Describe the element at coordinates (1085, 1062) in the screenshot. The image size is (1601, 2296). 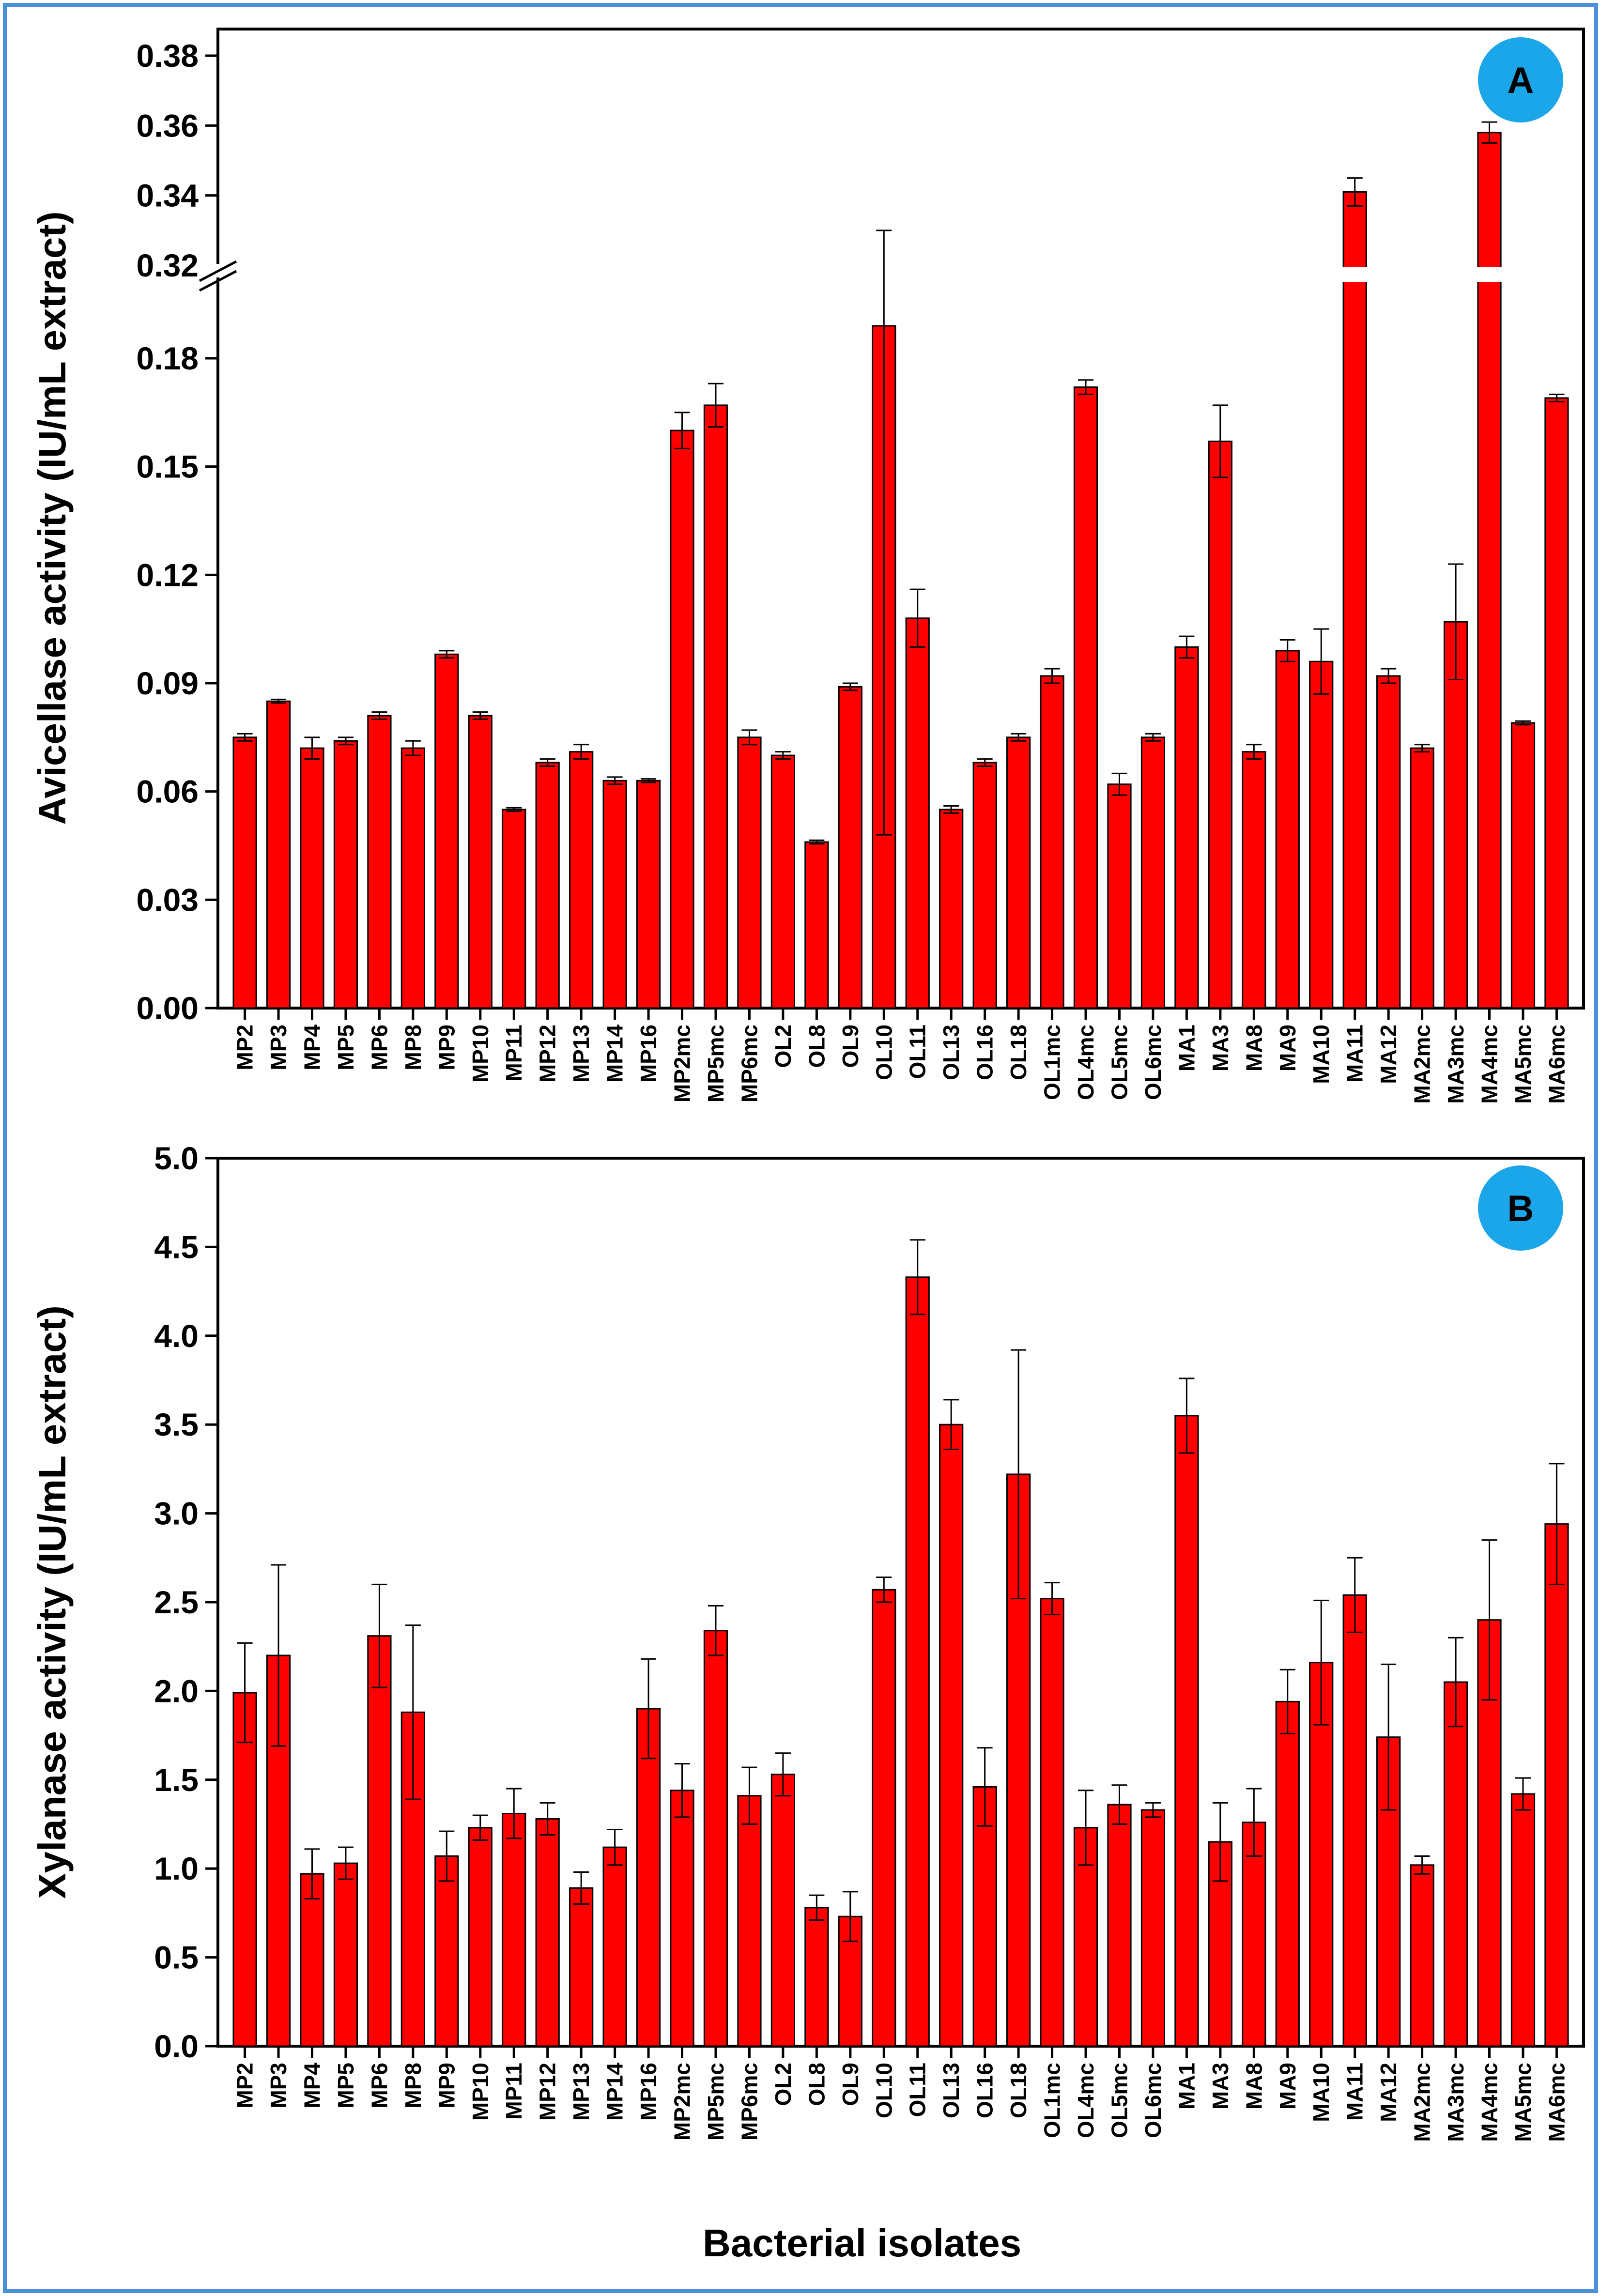
I see `panel-a-x-tick-label: OL4mc` at that location.